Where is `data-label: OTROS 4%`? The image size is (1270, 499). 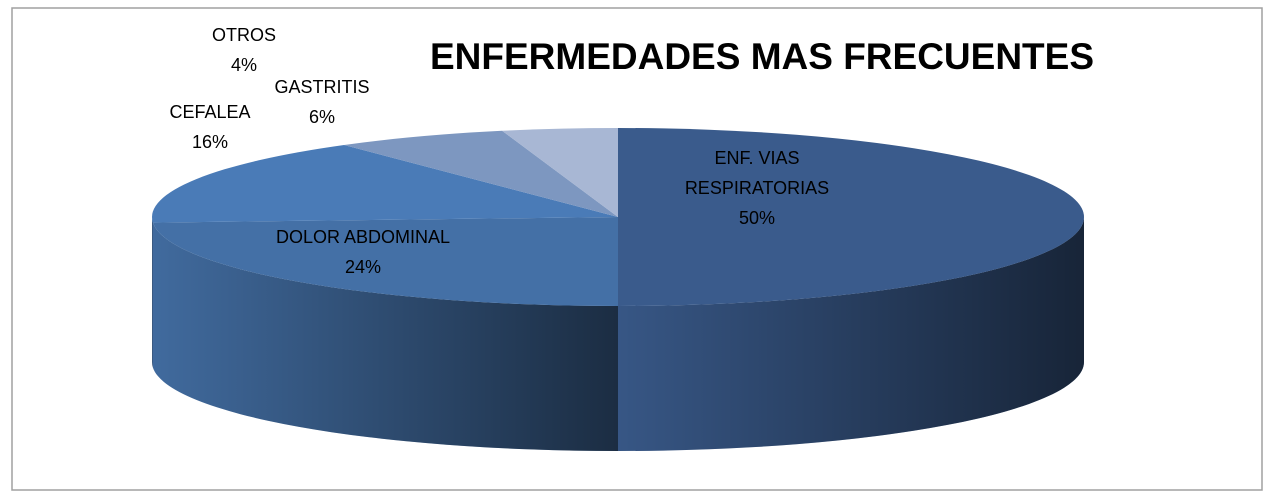
data-label: OTROS 4% is located at coordinates (244, 50).